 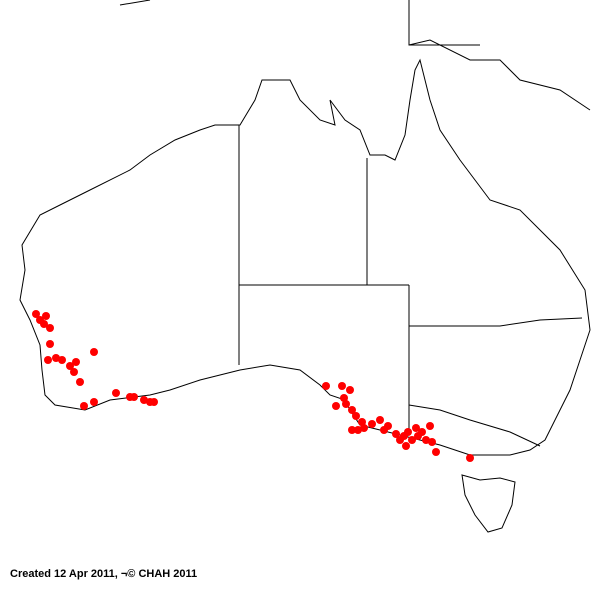 I want to click on tasmania-coastline, so click(x=488, y=503).